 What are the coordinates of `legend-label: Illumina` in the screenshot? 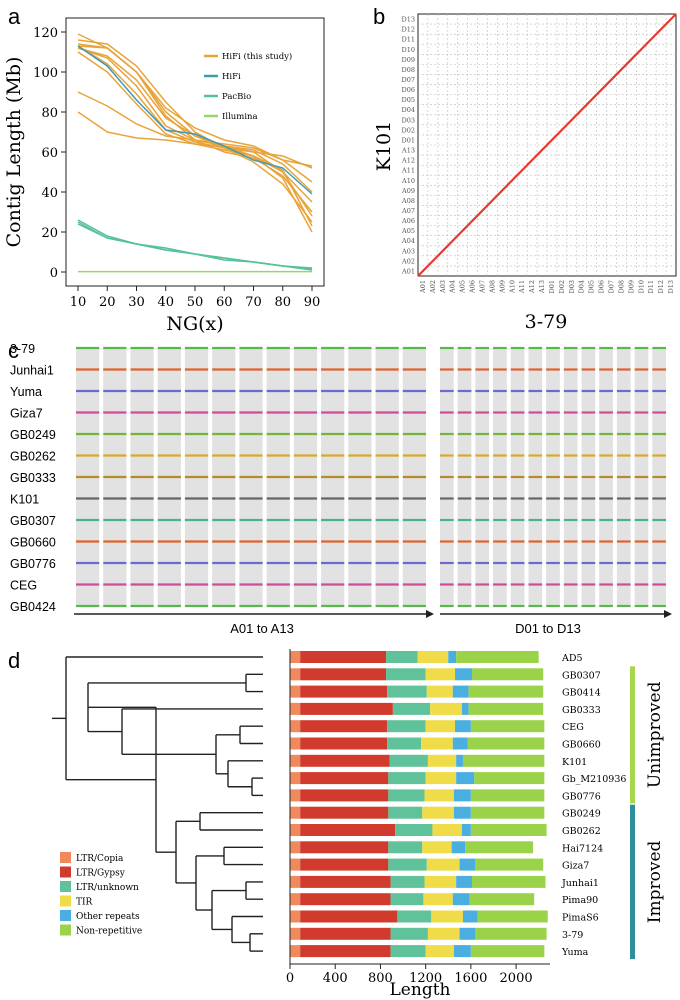 It's located at (240, 117).